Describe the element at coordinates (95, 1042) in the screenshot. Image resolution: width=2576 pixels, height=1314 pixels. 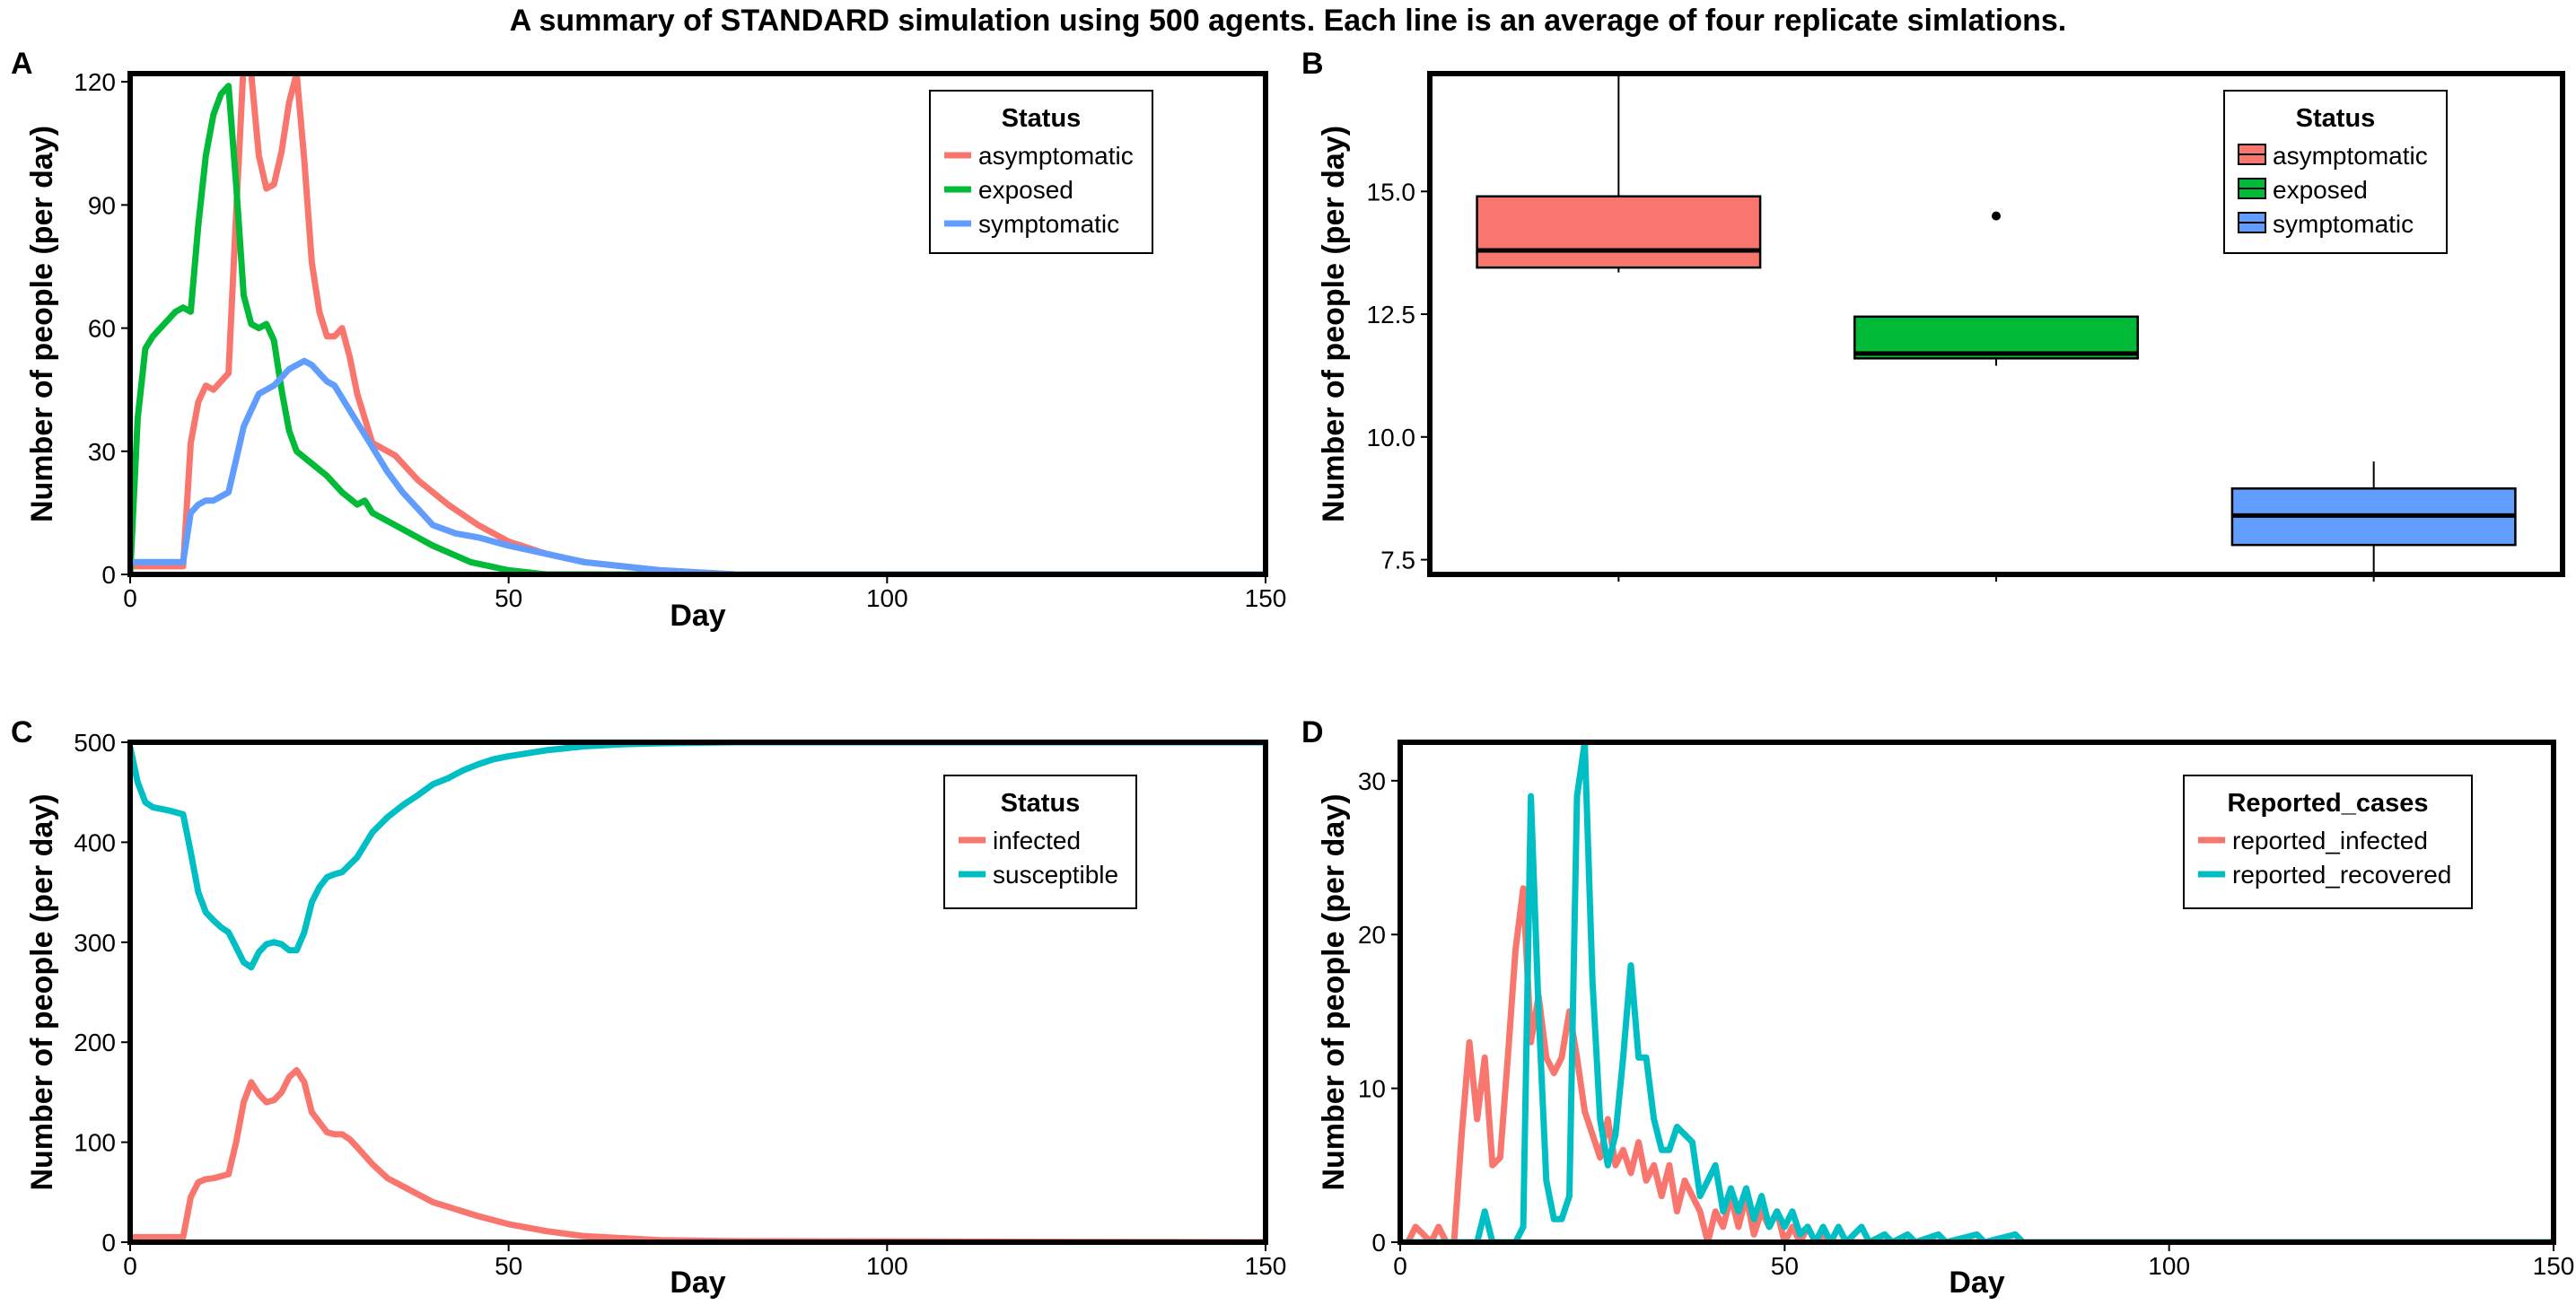
I see `y-tick-label: 200` at that location.